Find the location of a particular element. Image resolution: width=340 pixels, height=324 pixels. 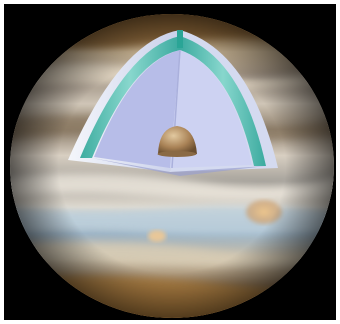

molecular-hydrogen-layer-right is located at coordinates (223, 101).